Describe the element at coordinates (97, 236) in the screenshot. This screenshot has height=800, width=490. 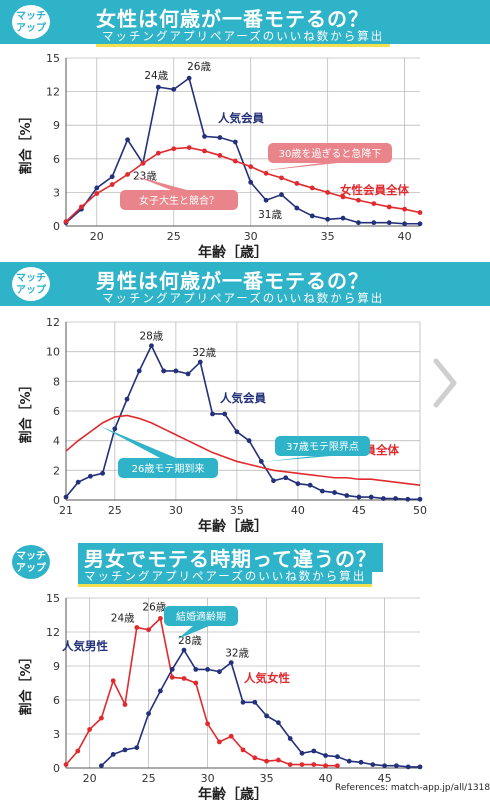
I see `x-tick-label: 20` at that location.